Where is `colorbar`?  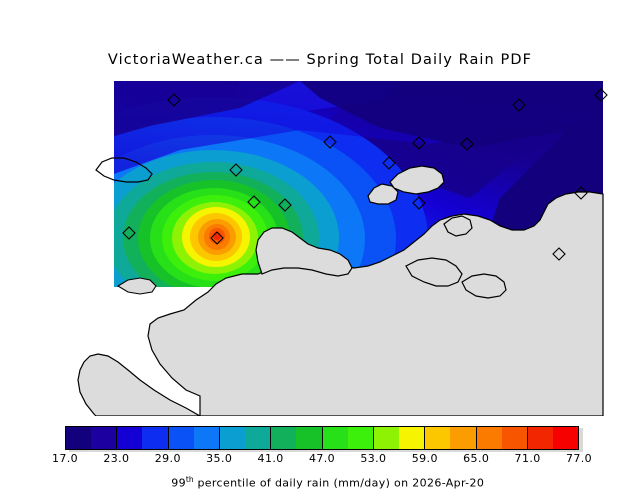 colorbar is located at coordinates (322, 438).